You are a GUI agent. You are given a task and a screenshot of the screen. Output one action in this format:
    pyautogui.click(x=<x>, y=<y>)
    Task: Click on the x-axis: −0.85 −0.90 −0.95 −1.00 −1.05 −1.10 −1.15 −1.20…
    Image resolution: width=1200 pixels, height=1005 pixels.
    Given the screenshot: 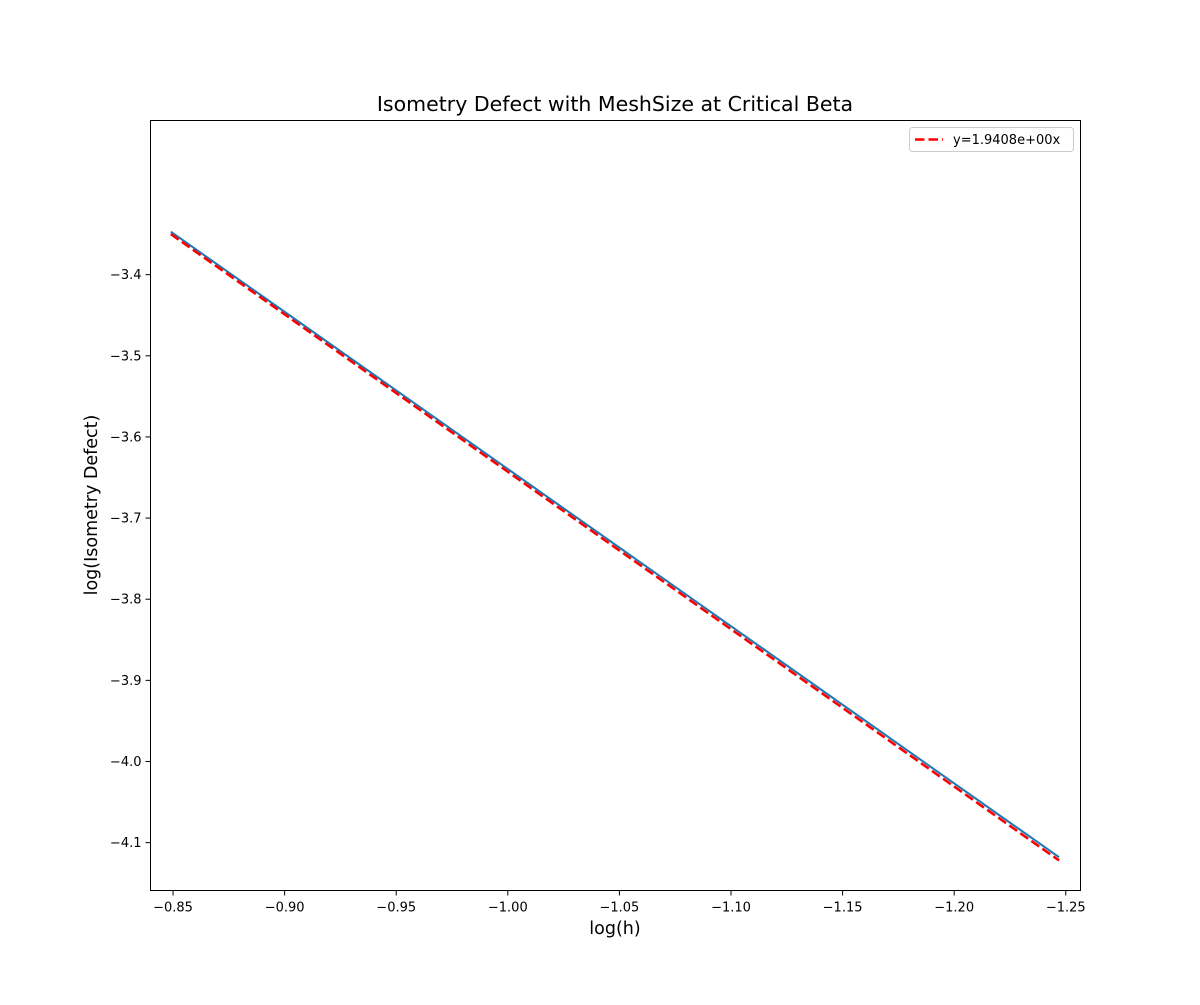 What is the action you would take?
    pyautogui.click(x=619, y=903)
    